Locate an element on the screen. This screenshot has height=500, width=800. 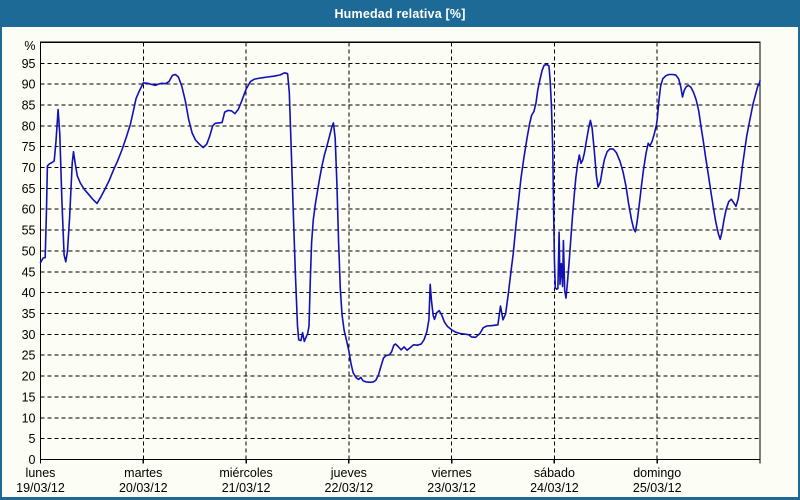
y-axis-labels: 0 5 10 15 20 25 30 35 40 45 50 55 60 65 70 75 80 85 90 95% is located at coordinates (29, 253).